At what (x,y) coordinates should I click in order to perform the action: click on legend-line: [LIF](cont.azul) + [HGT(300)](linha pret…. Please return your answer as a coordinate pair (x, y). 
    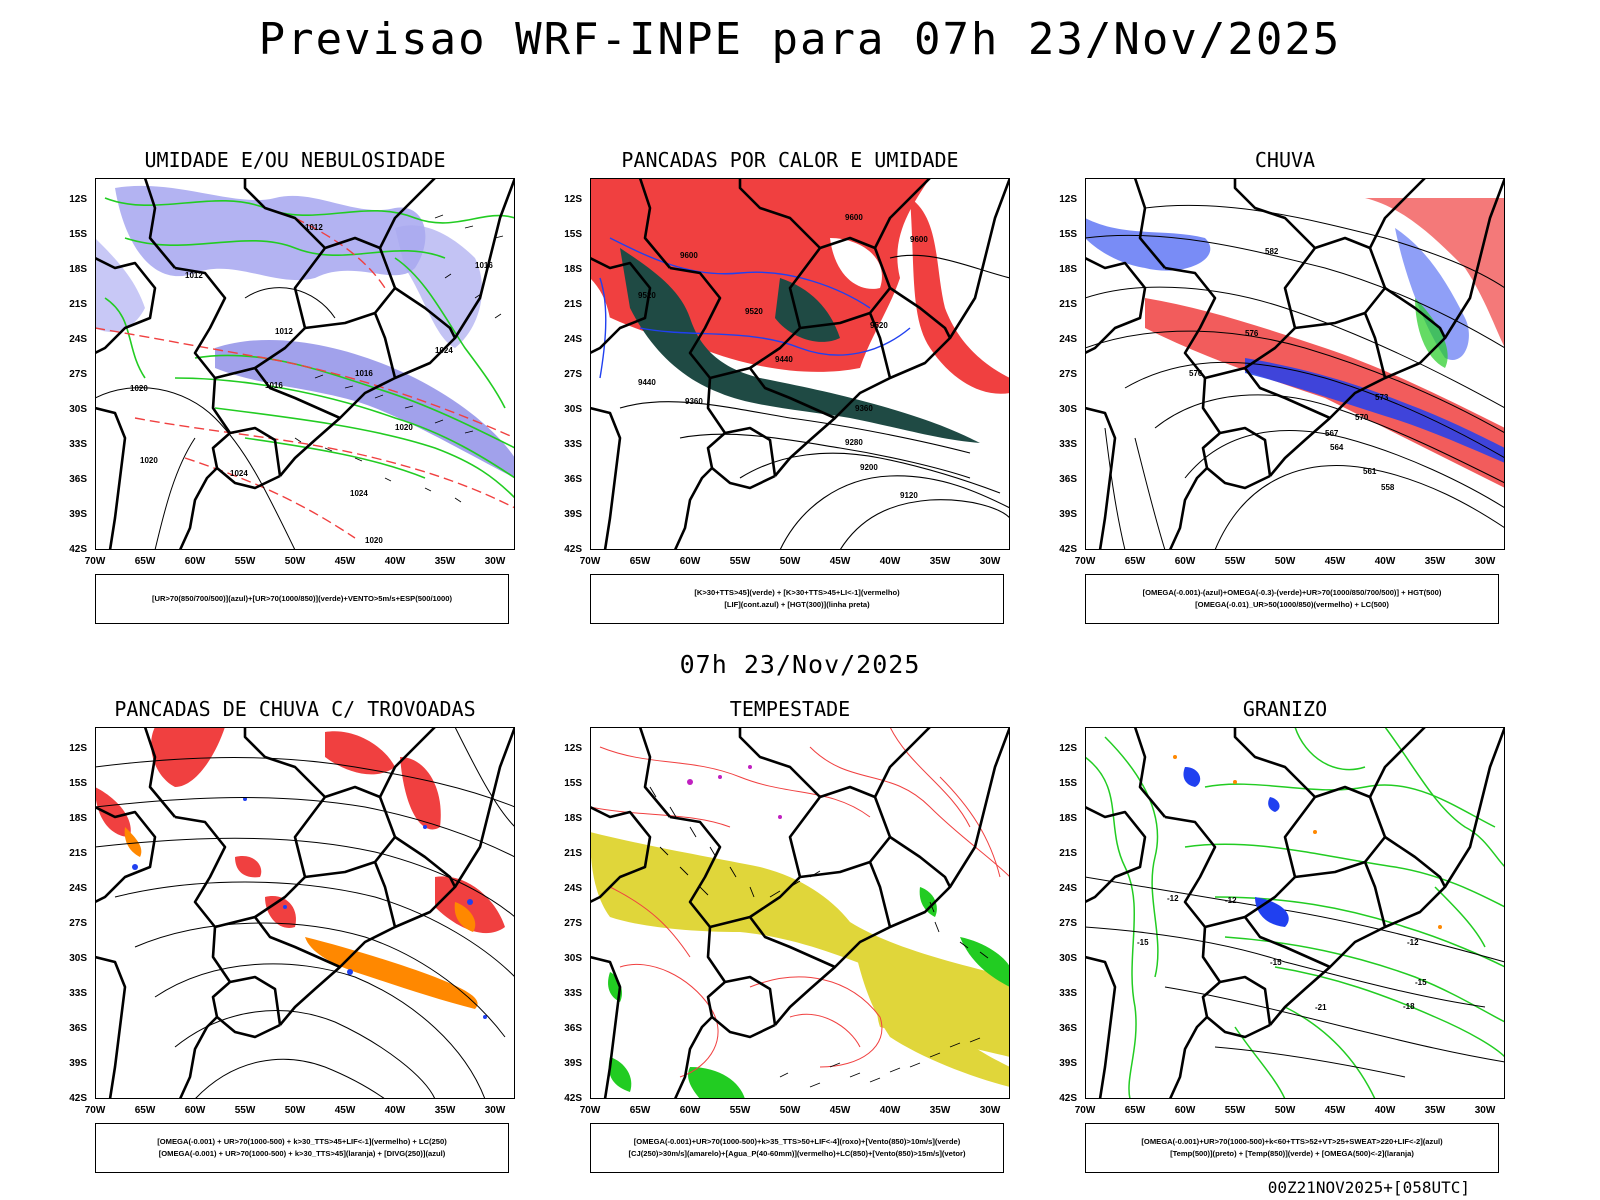
    Looking at the image, I should click on (797, 604).